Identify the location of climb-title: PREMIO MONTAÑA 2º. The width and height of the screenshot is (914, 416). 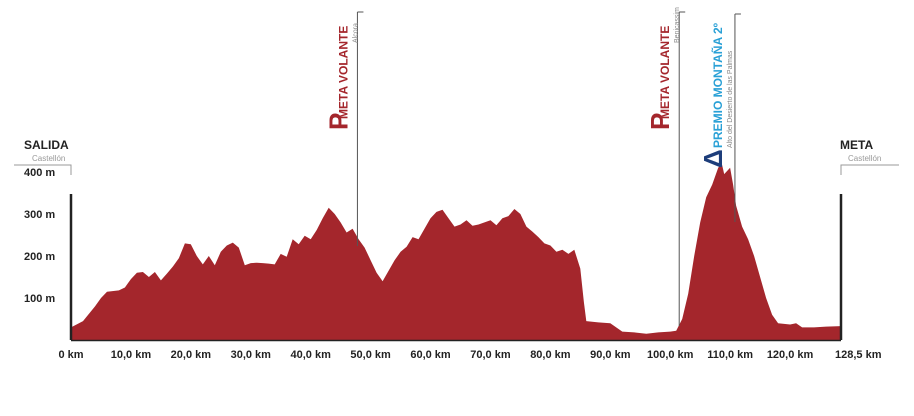
(717, 85).